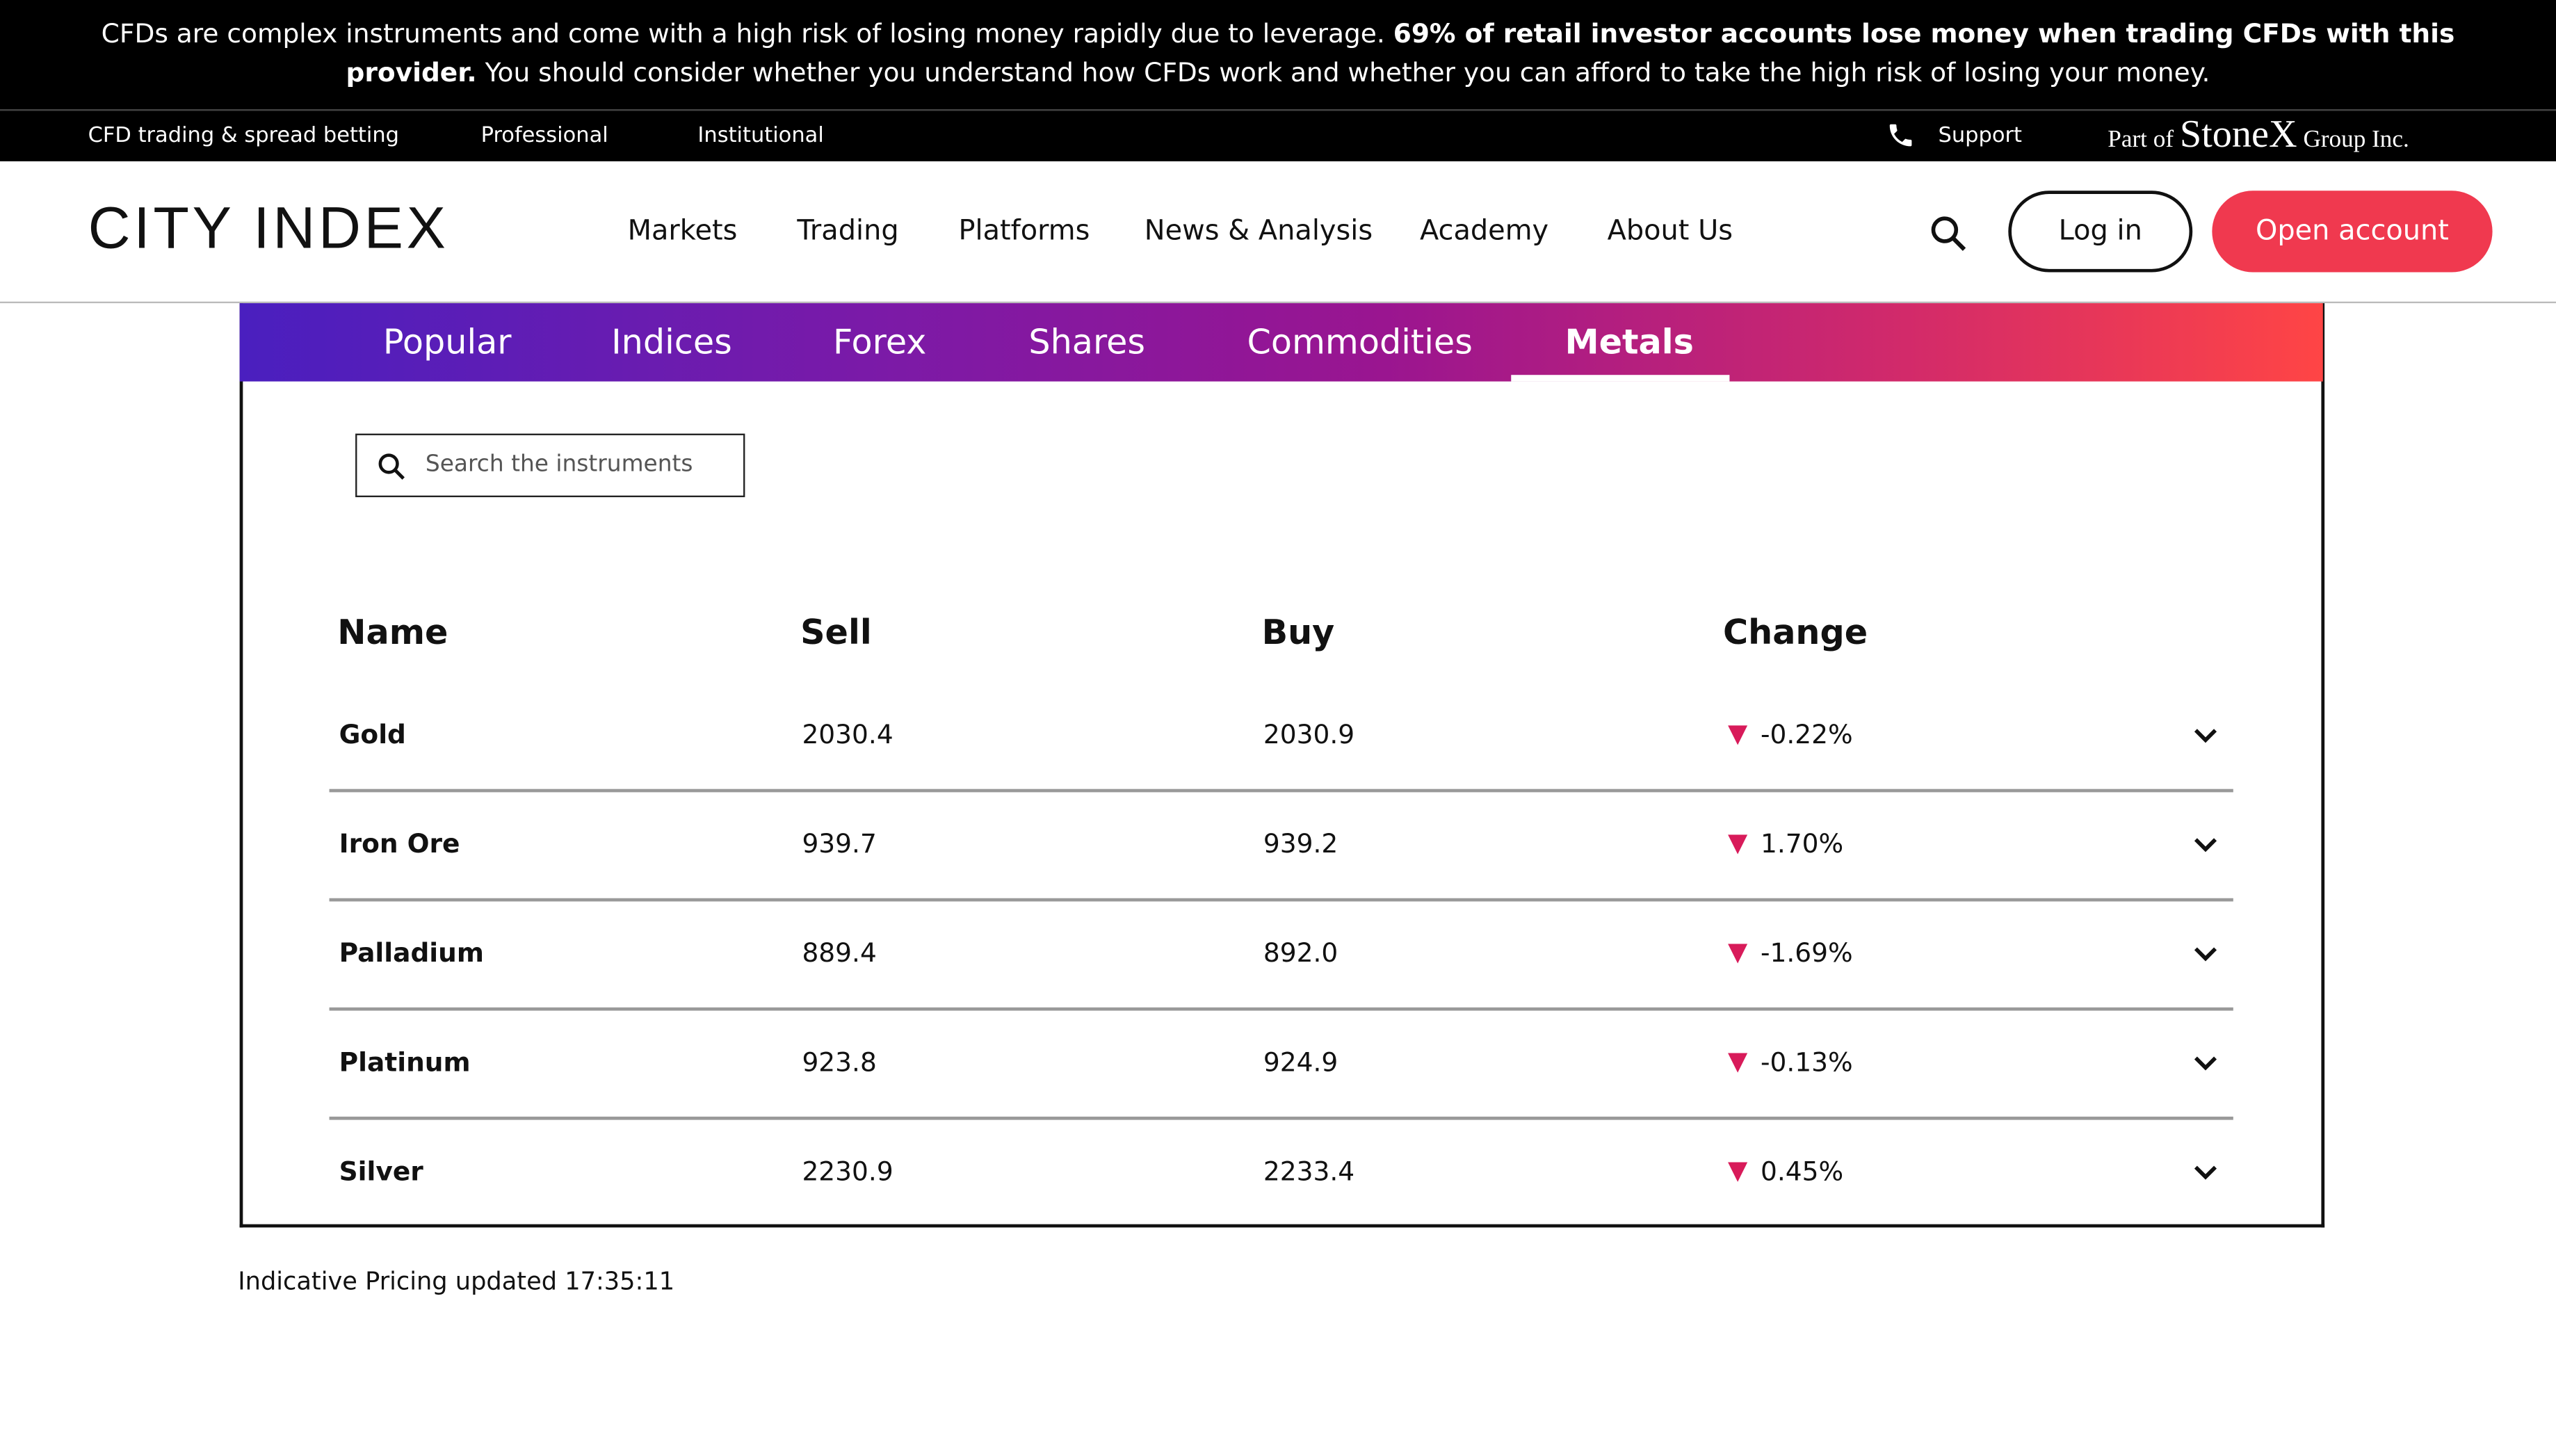 This screenshot has height=1456, width=2556. What do you see at coordinates (1309, 1171) in the screenshot?
I see `price-cell: 2233.4` at bounding box center [1309, 1171].